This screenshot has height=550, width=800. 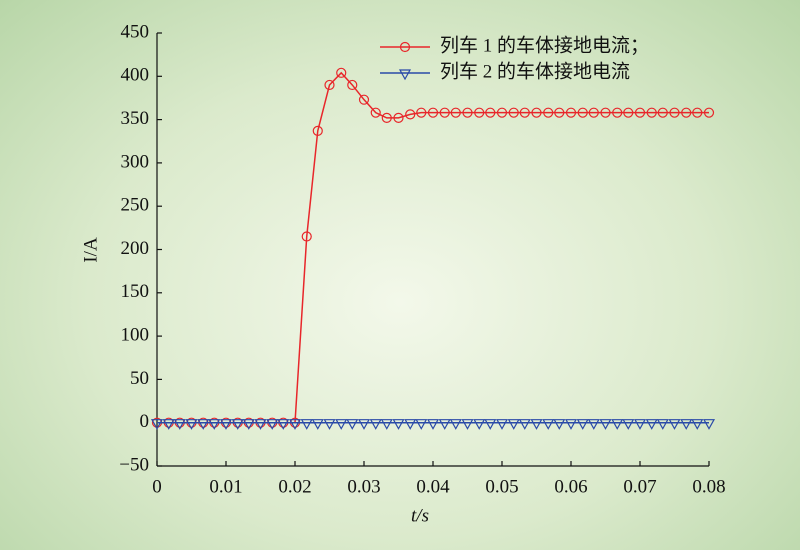 What do you see at coordinates (225, 486) in the screenshot?
I see `x-tick-label: 0.01` at bounding box center [225, 486].